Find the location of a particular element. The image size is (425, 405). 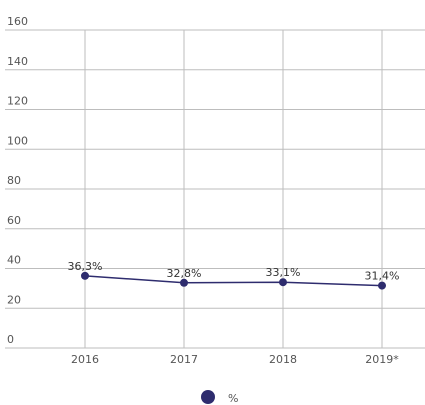

data-label: 36,3% is located at coordinates (85, 266).